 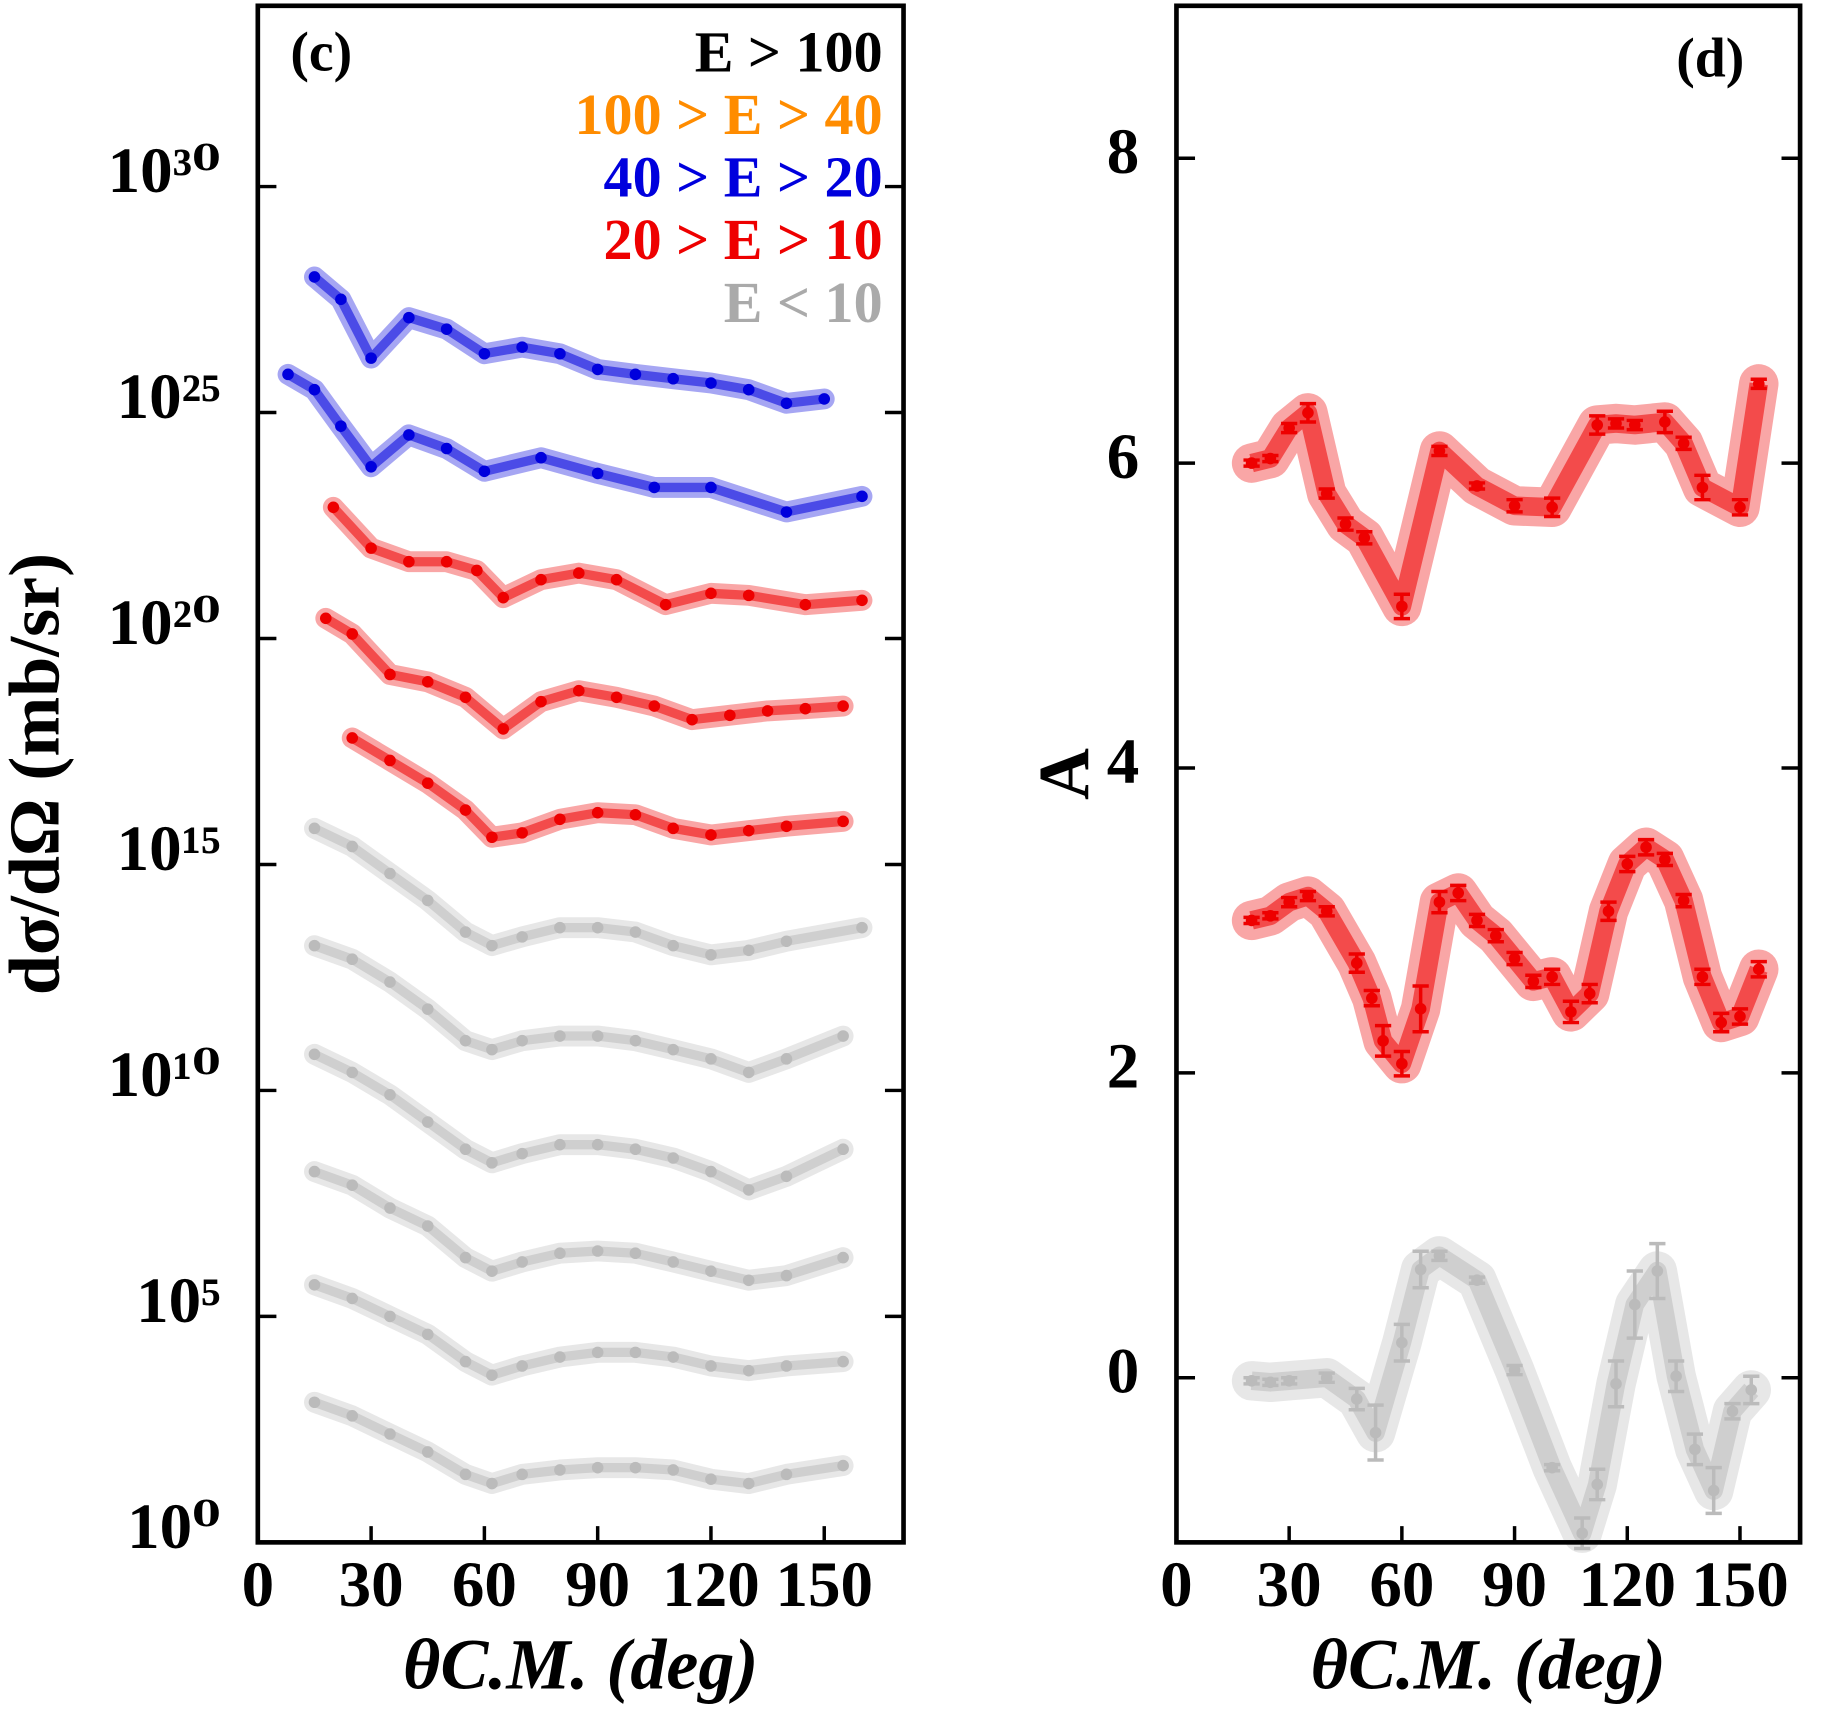 I want to click on y-axis-label: dσ/dΩ (mb/sr), so click(x=37, y=774).